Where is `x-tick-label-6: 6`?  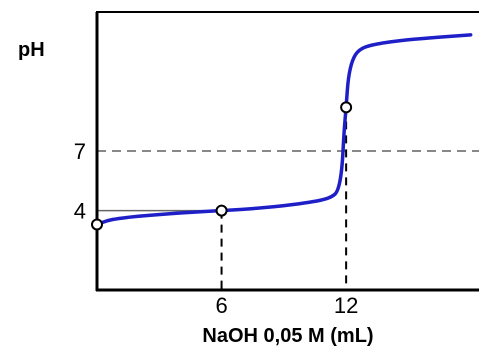 x-tick-label-6: 6 is located at coordinates (221, 305).